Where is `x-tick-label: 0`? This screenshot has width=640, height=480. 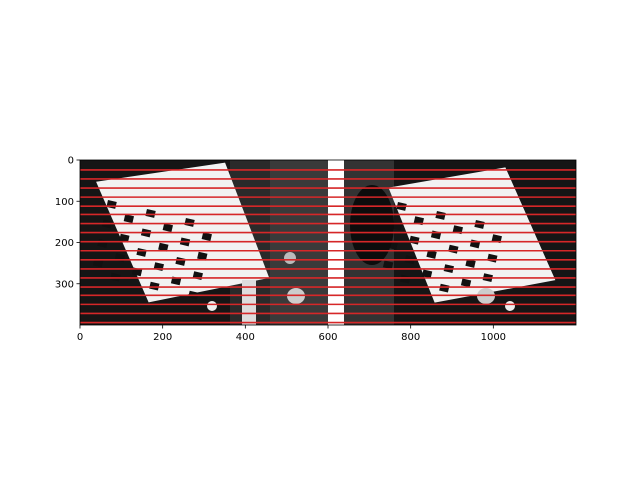 x-tick-label: 0 is located at coordinates (80, 337).